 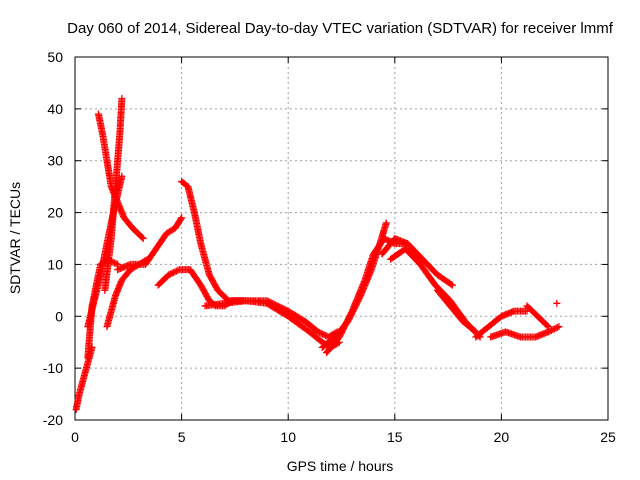 I want to click on y-tick-label: 10, so click(x=55, y=264).